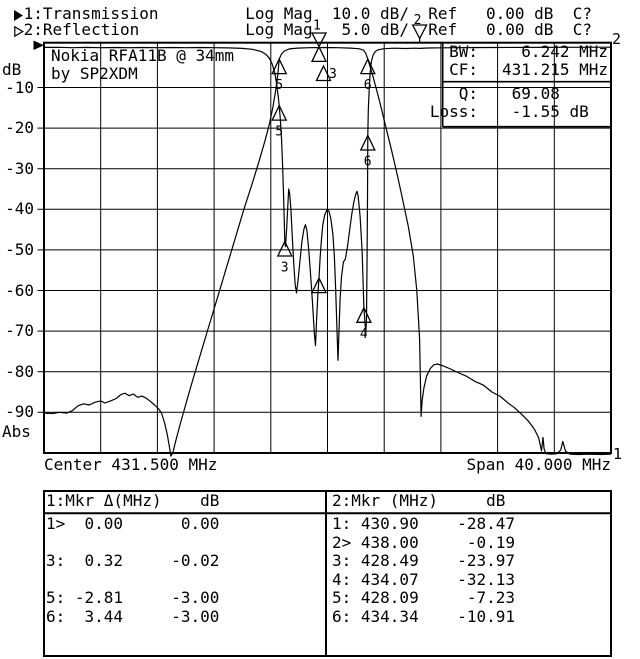  What do you see at coordinates (19, 87) in the screenshot?
I see `y-tick-label: -10` at bounding box center [19, 87].